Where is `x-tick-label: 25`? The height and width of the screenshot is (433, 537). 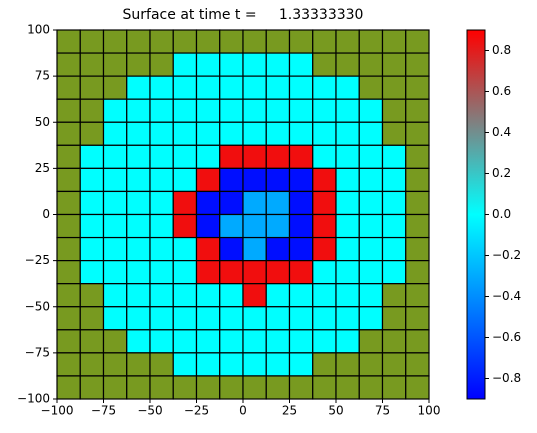
x-tick-label: 25 is located at coordinates (289, 411).